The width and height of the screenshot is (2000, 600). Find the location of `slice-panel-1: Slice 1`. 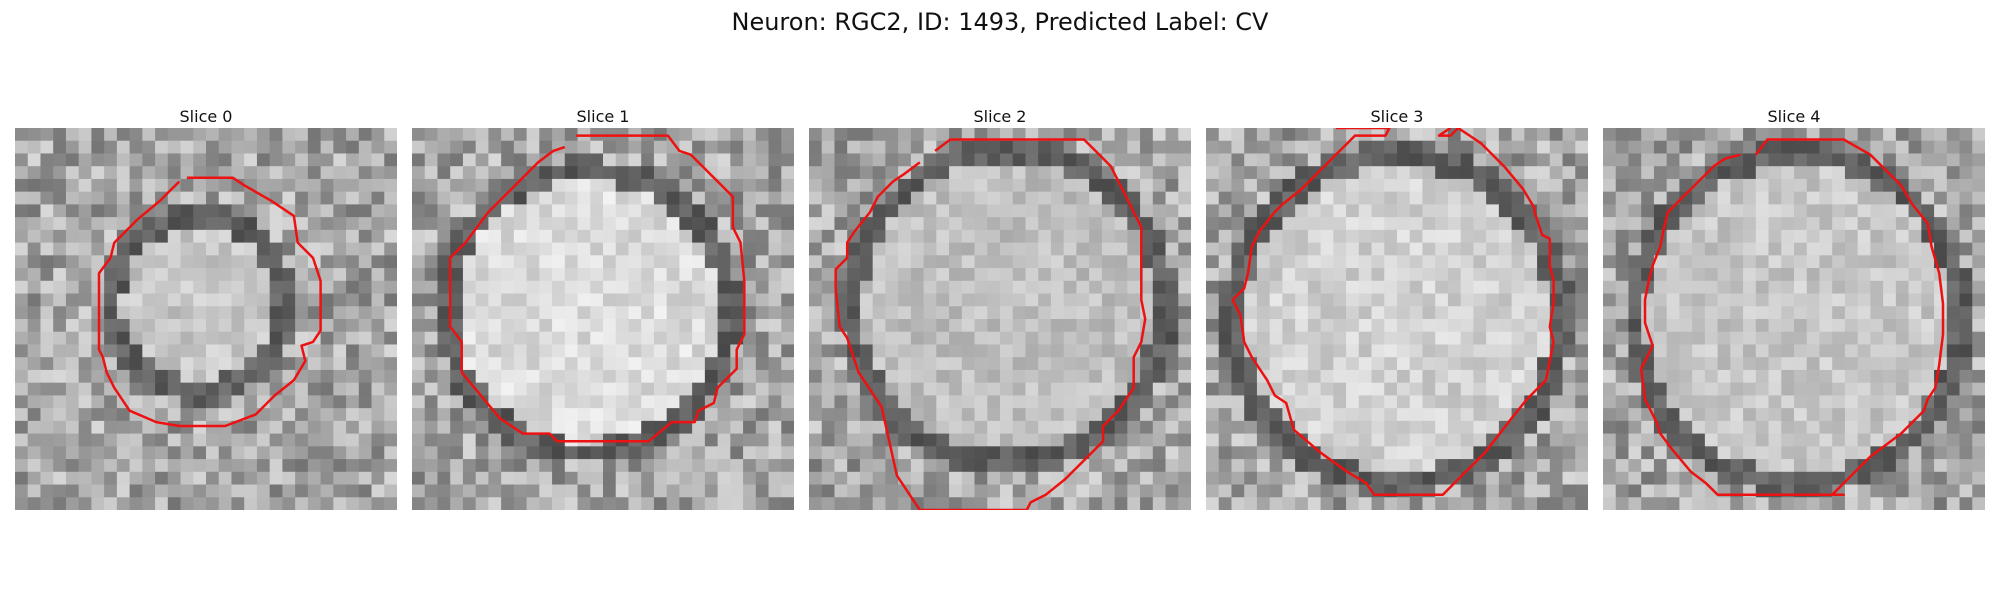

slice-panel-1: Slice 1 is located at coordinates (603, 308).